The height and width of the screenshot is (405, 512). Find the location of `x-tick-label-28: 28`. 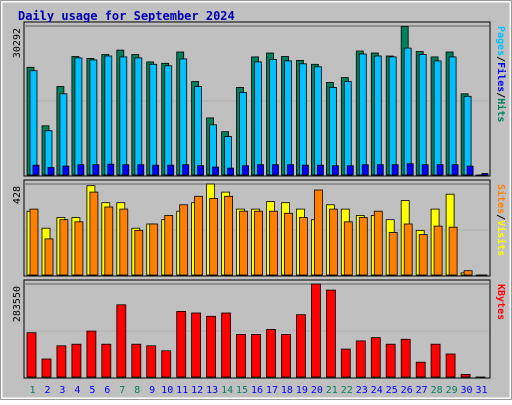

x-tick-label-28: 28 is located at coordinates (437, 390).